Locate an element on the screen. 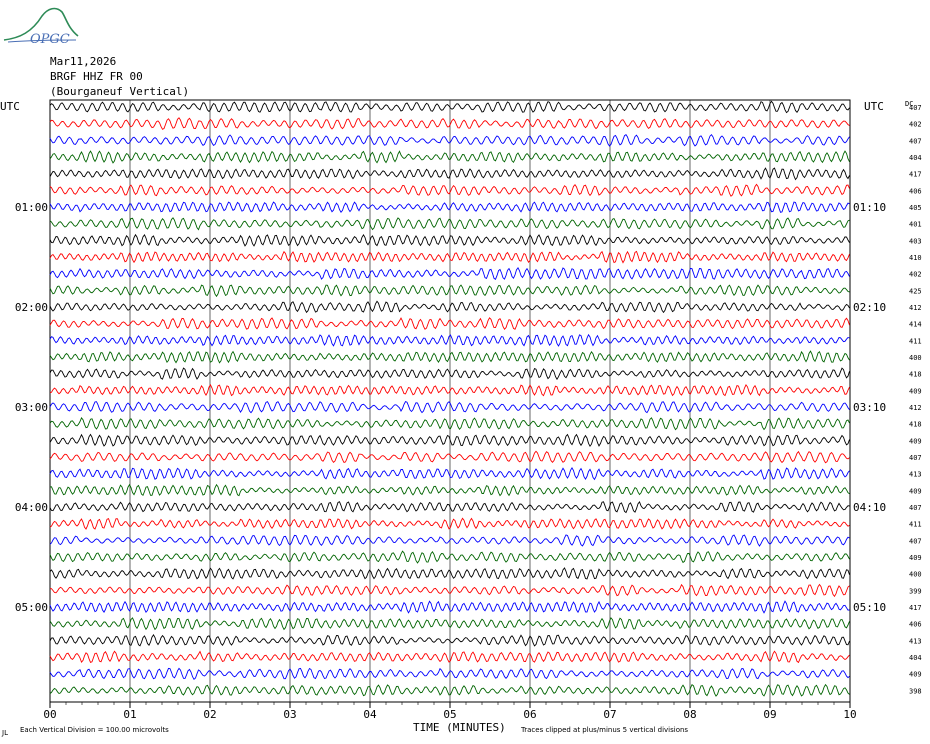 The height and width of the screenshot is (744, 930). x-tick-label: 09 is located at coordinates (769, 714).